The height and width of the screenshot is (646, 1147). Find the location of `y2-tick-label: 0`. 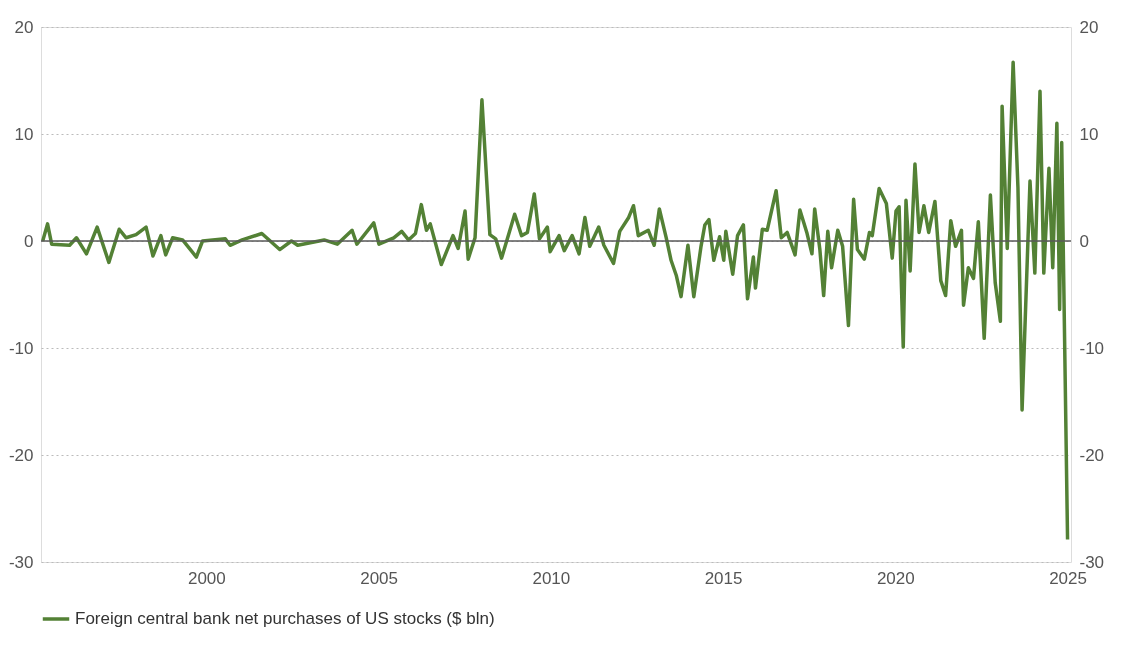

y2-tick-label: 0 is located at coordinates (1084, 241).